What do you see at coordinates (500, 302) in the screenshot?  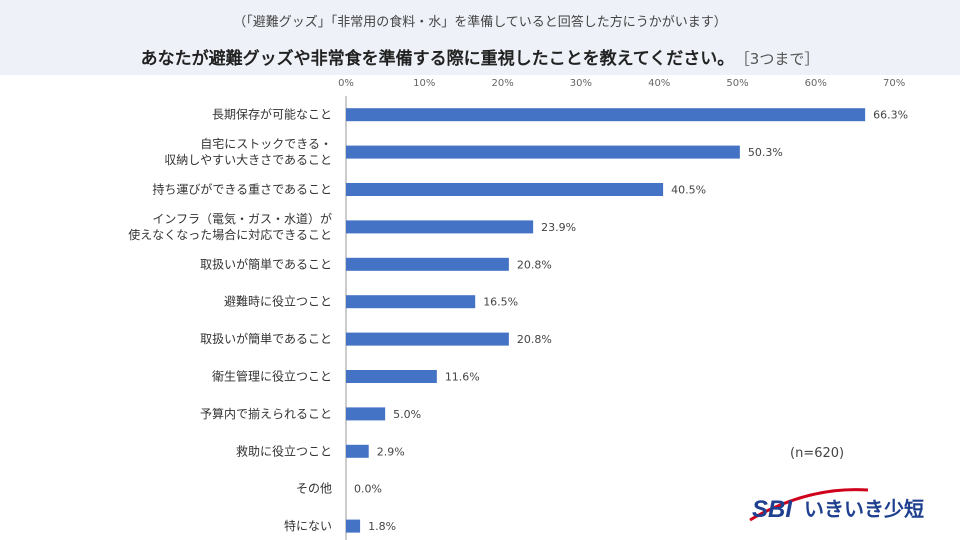 I see `value-label: 16.5%` at bounding box center [500, 302].